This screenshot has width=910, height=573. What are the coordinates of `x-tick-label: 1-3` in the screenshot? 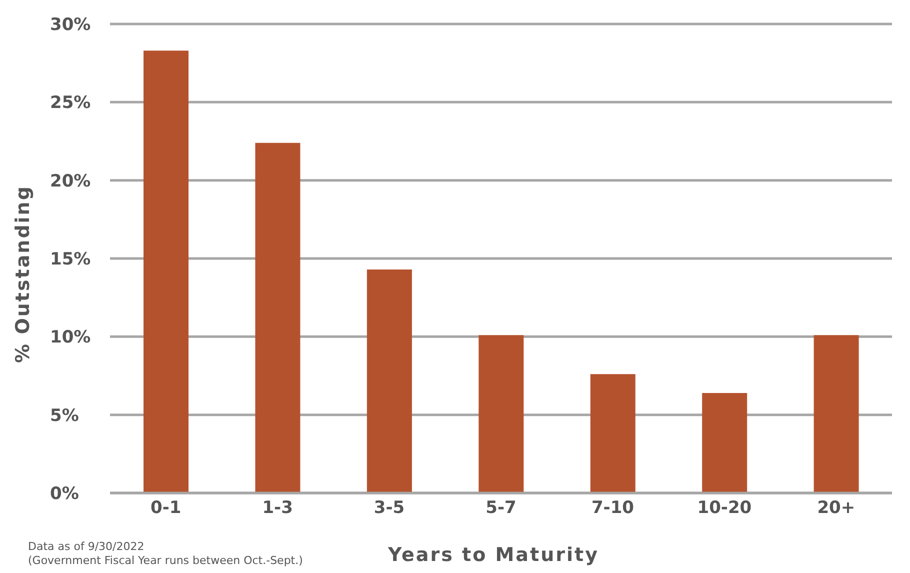 It's located at (277, 508).